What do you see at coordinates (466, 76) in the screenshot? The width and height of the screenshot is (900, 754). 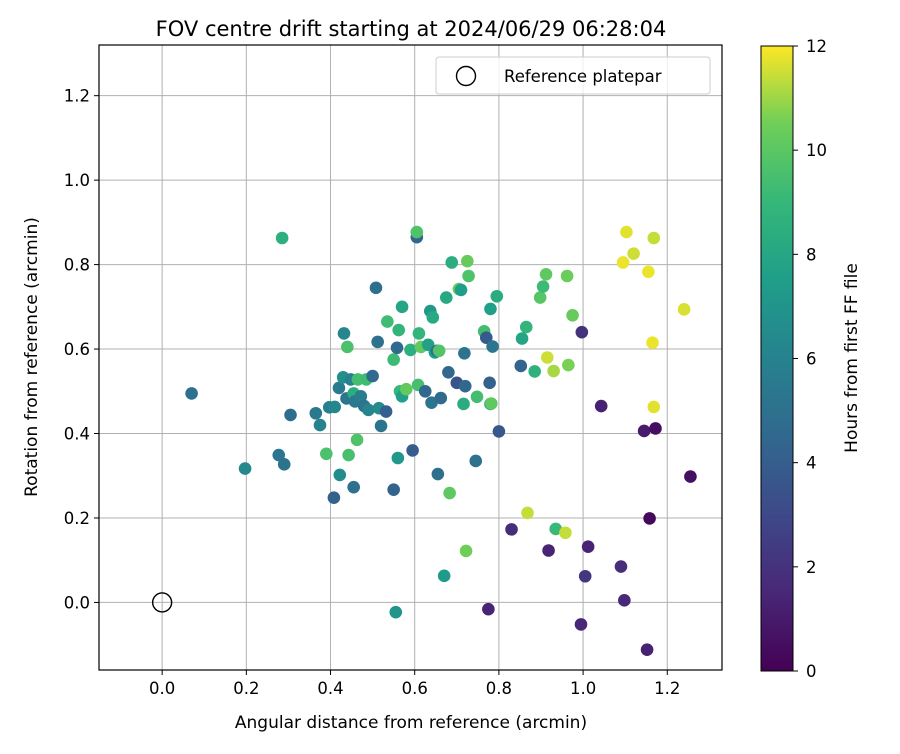 I see `legend-open-circle-marker` at bounding box center [466, 76].